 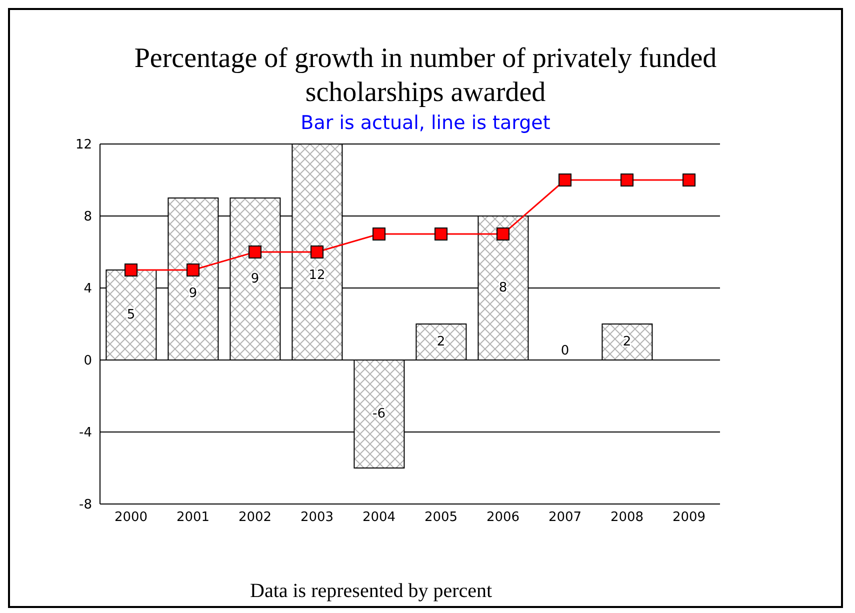 I want to click on x-tick-label: 2000, so click(x=131, y=518).